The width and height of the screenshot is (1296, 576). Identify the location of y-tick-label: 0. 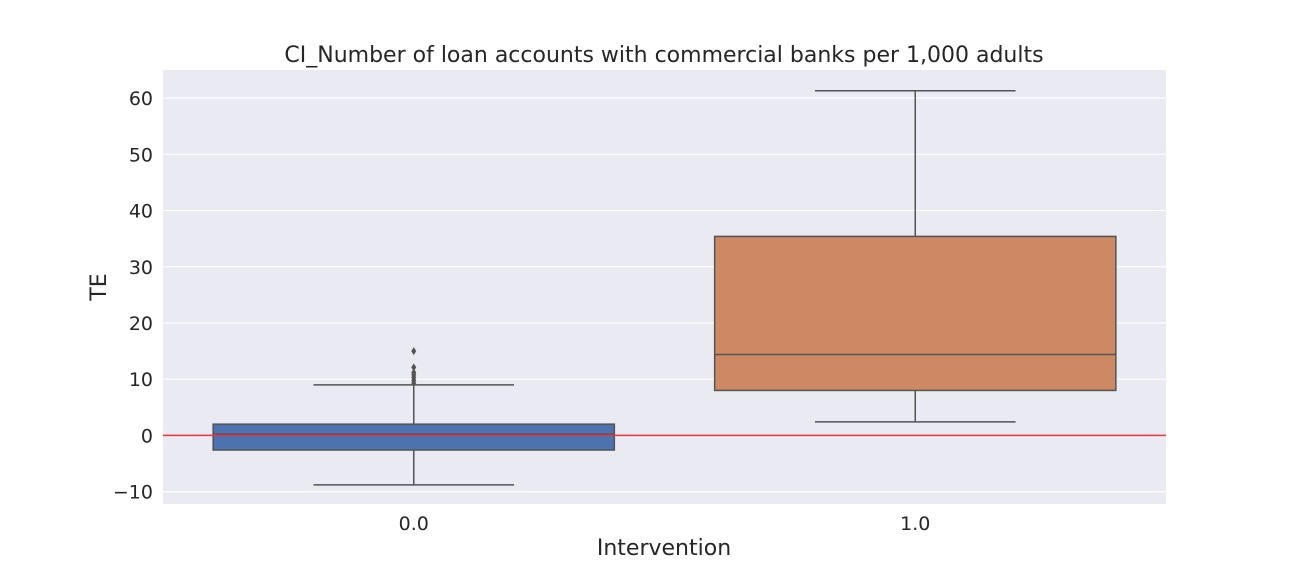
(147, 436).